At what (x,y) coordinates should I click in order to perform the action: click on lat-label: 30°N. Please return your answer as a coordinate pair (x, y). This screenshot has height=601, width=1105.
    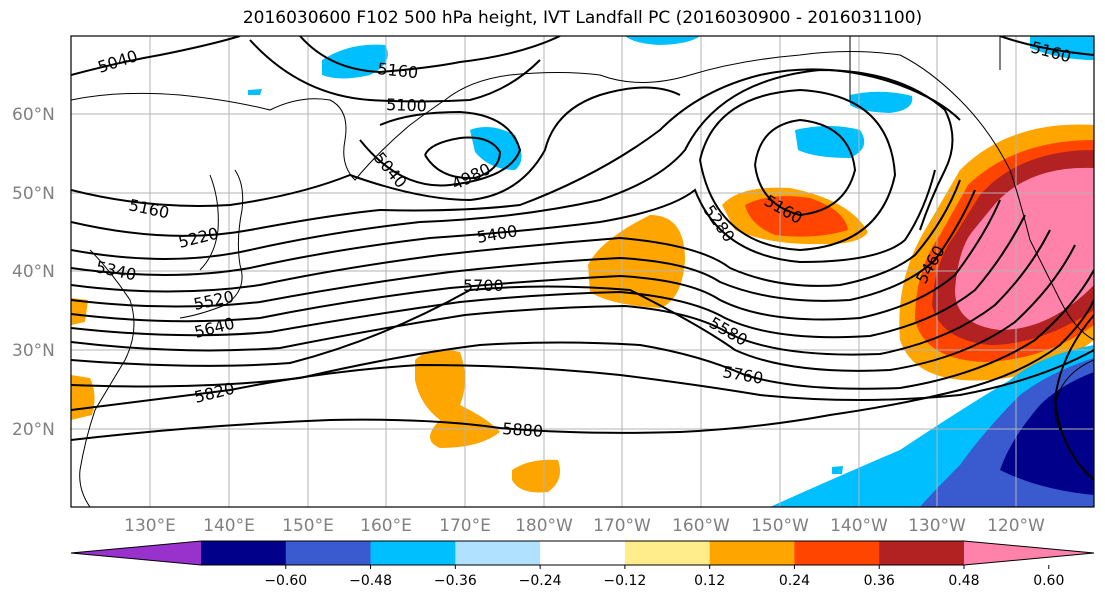
    Looking at the image, I should click on (33, 351).